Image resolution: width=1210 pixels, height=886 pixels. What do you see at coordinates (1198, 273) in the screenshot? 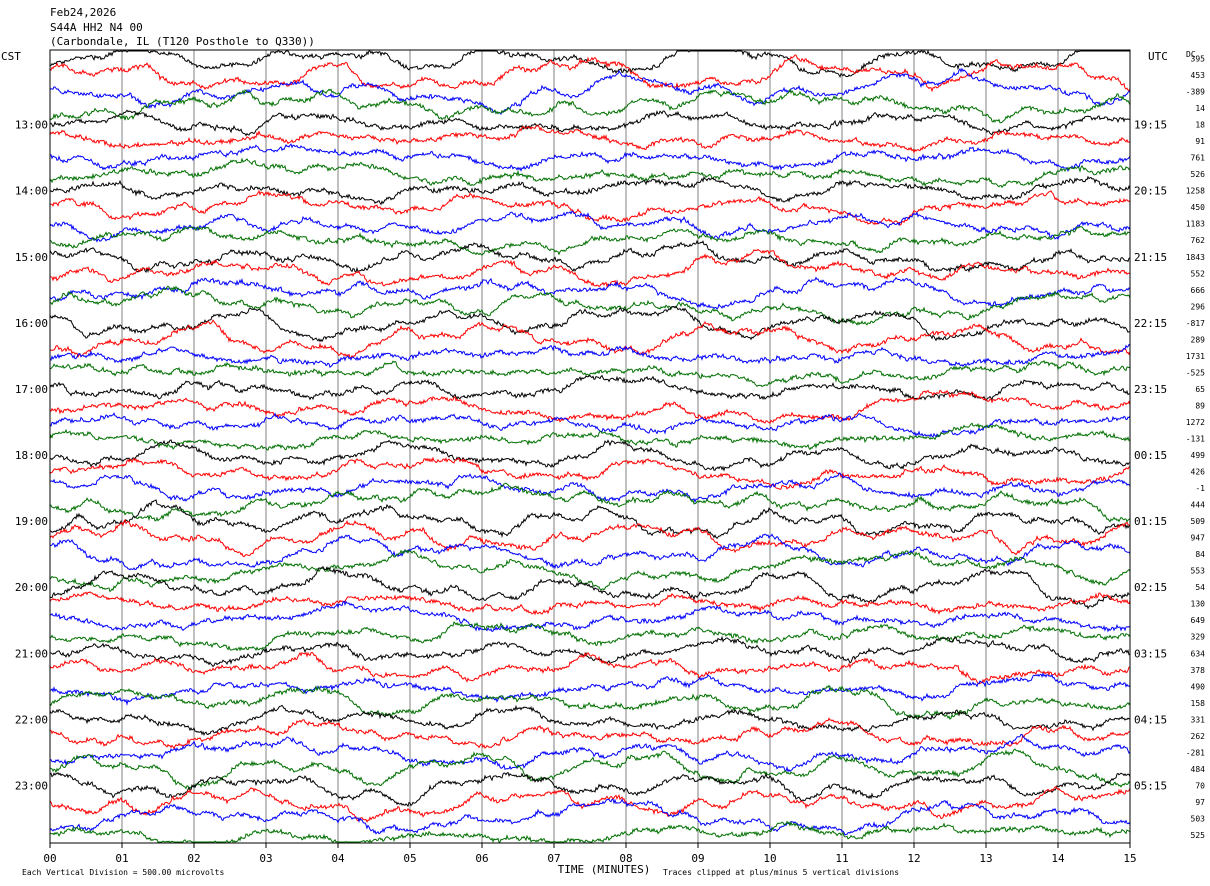
I see `dc-offset-value: 552` at bounding box center [1198, 273].